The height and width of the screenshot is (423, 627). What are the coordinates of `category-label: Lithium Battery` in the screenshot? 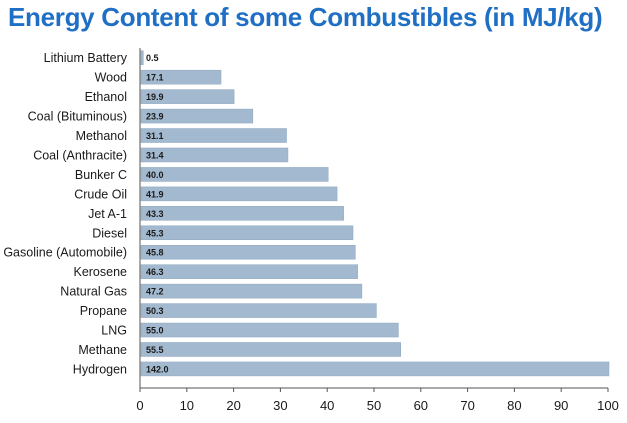 It's located at (86, 58).